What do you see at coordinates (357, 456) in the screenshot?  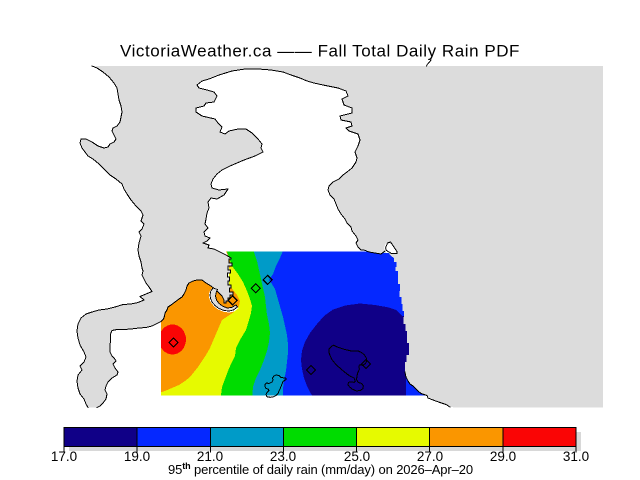 I see `svg-text: 25.0` at bounding box center [357, 456].